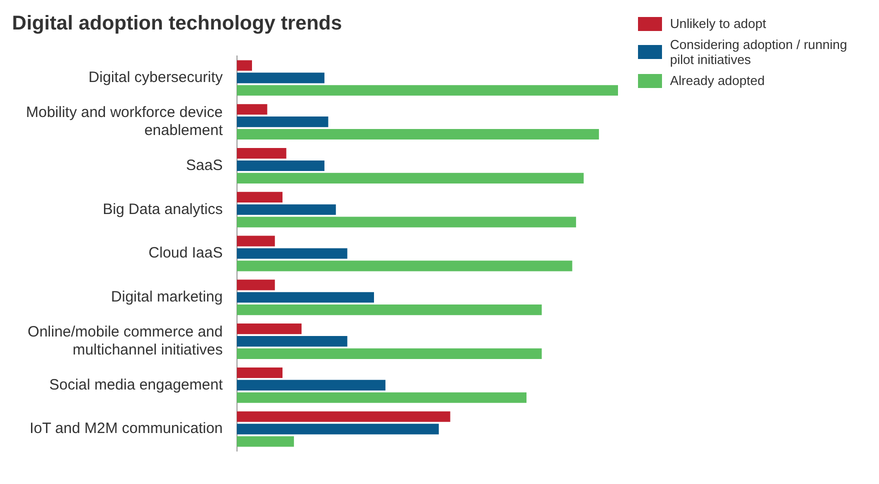 This screenshot has width=879, height=484. What do you see at coordinates (162, 209) in the screenshot?
I see `y-tick-label: Big Data analytics` at bounding box center [162, 209].